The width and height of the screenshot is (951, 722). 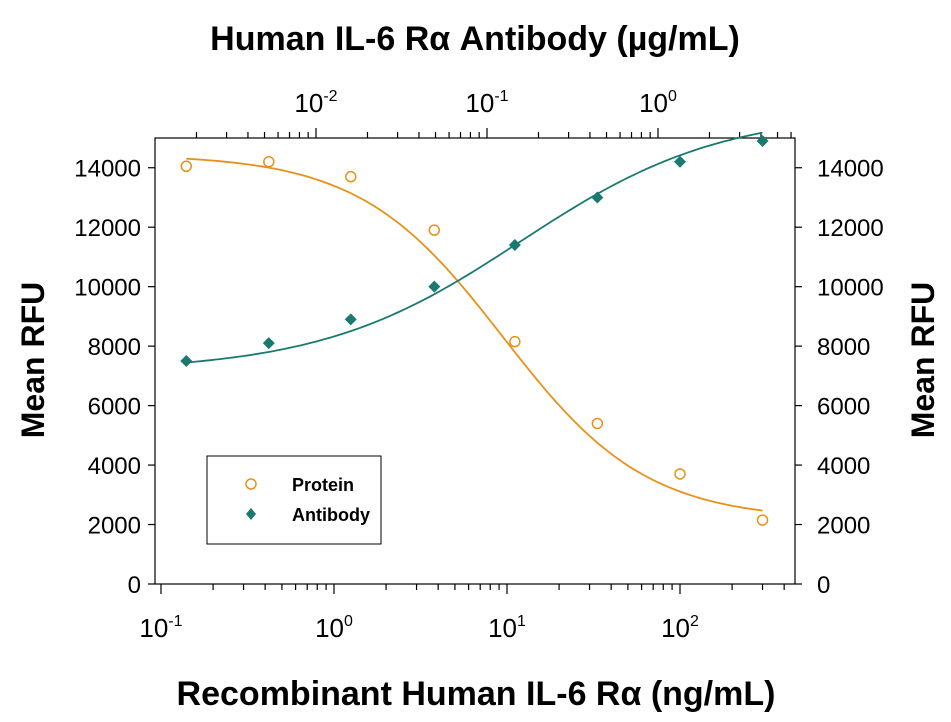 I want to click on x-bottom-tick-label: 10¹, so click(x=507, y=628).